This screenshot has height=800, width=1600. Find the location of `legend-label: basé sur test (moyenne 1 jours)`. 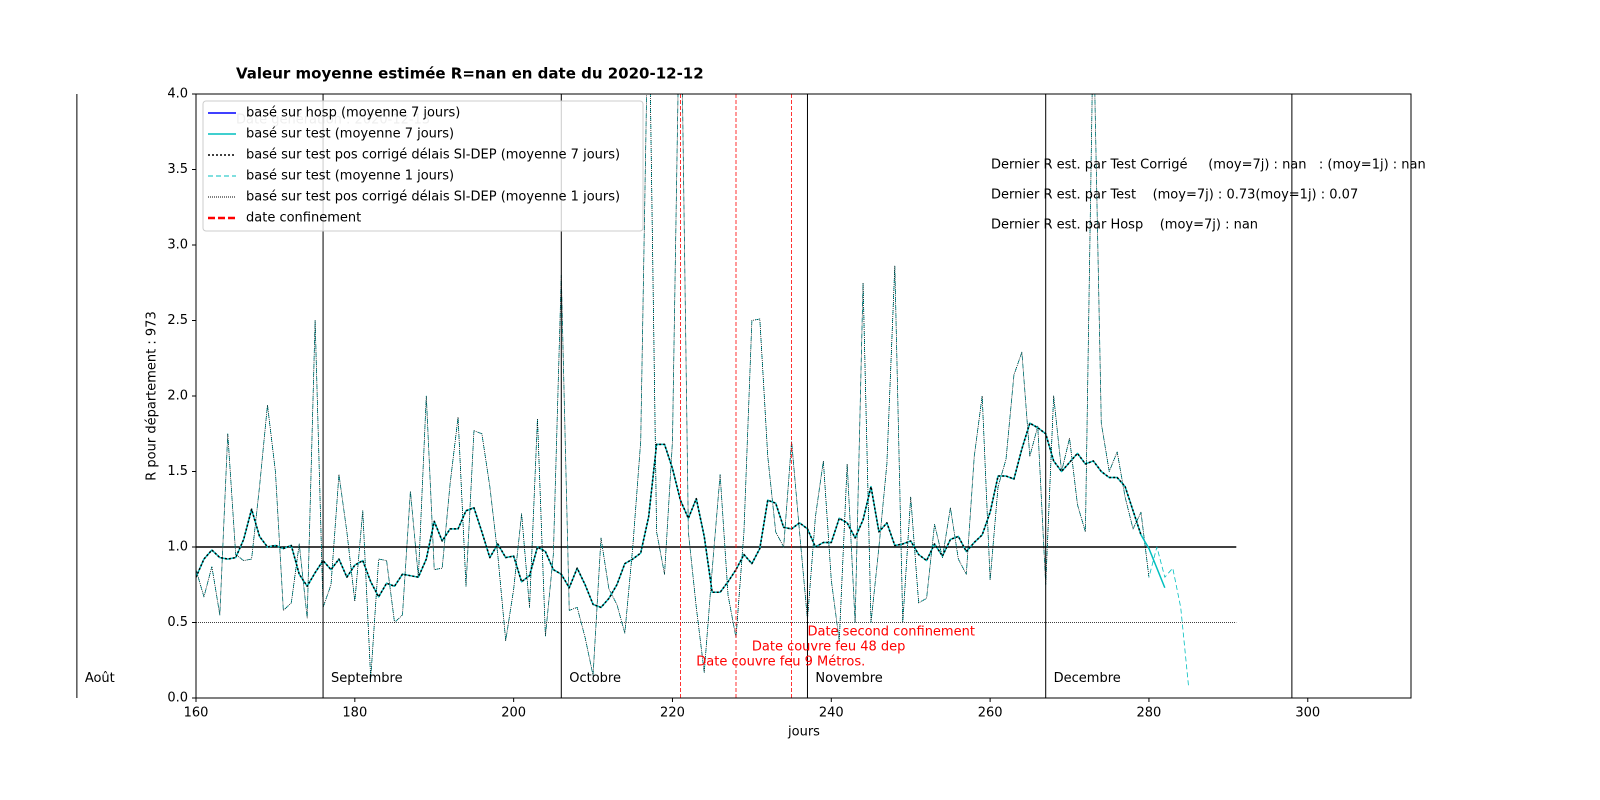

legend-label: basé sur test (moyenne 1 jours) is located at coordinates (350, 176).